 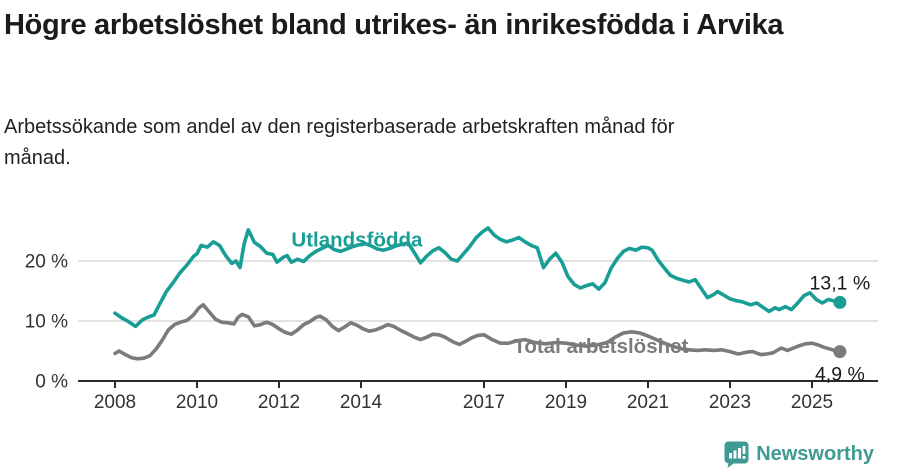 What do you see at coordinates (840, 327) in the screenshot?
I see `series-end-dots` at bounding box center [840, 327].